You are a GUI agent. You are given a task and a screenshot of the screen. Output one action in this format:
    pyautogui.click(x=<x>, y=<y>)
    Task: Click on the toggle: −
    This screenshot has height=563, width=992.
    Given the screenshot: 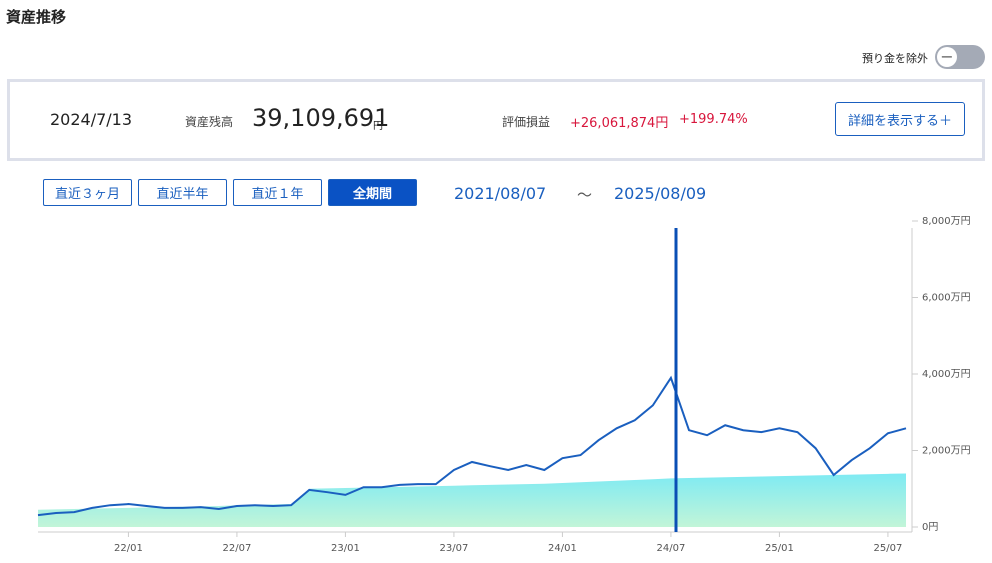 What is the action you would take?
    pyautogui.click(x=960, y=57)
    